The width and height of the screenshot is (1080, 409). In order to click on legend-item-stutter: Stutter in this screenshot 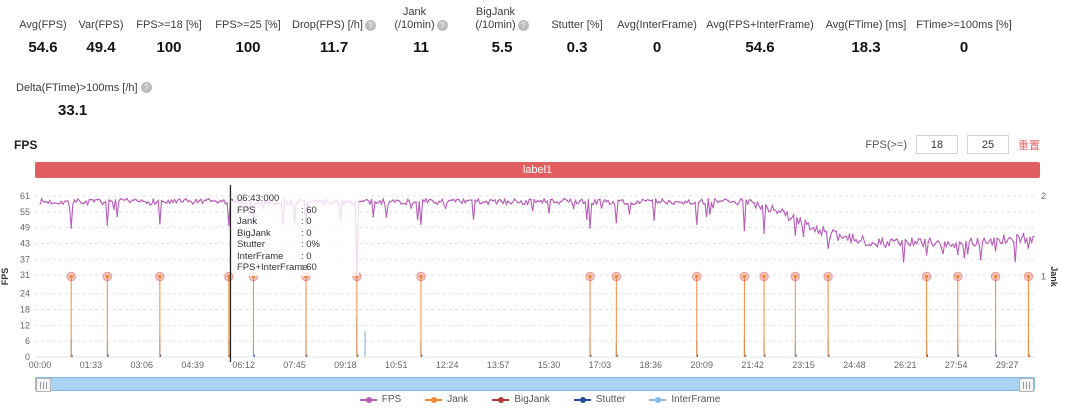, I will do `click(599, 399)`.